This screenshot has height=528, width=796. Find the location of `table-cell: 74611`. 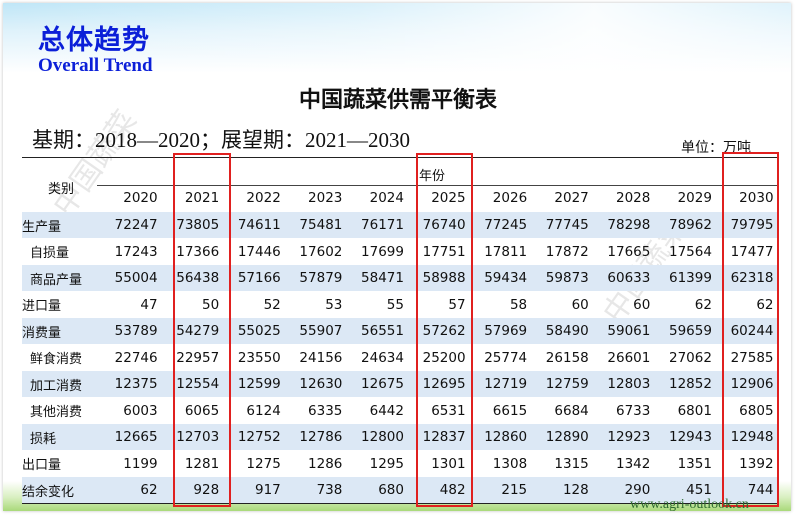

table-cell: 74611 is located at coordinates (259, 225).